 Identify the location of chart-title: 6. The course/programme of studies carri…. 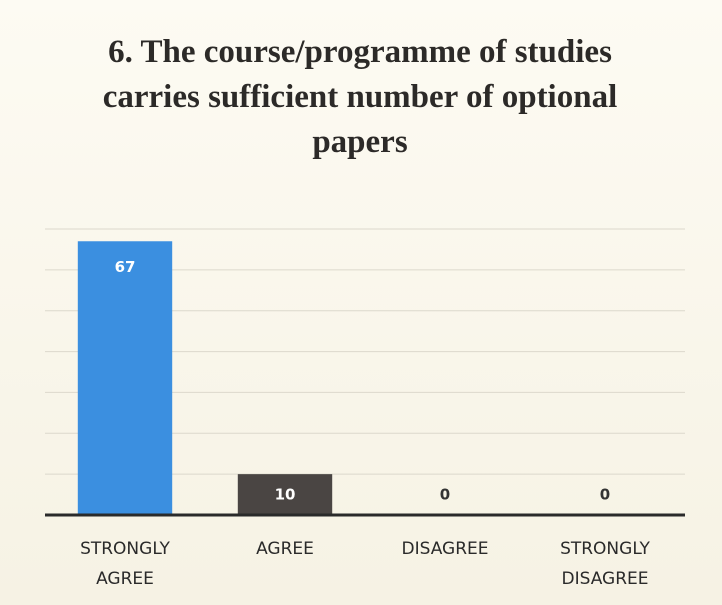
(360, 97).